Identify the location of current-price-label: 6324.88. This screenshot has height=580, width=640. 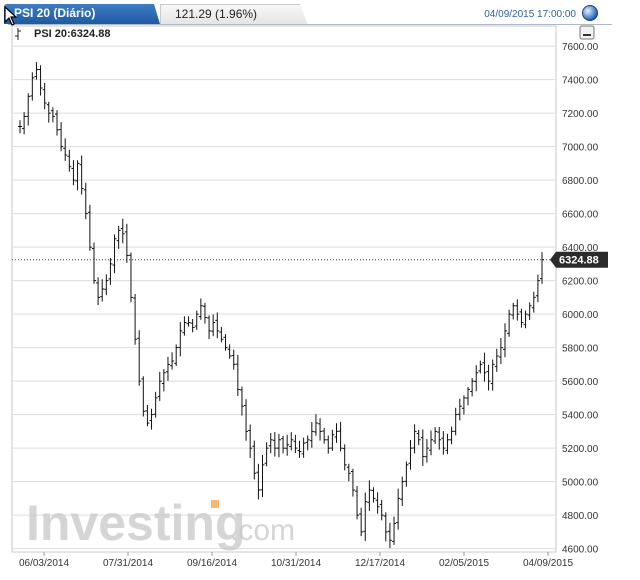
(579, 261).